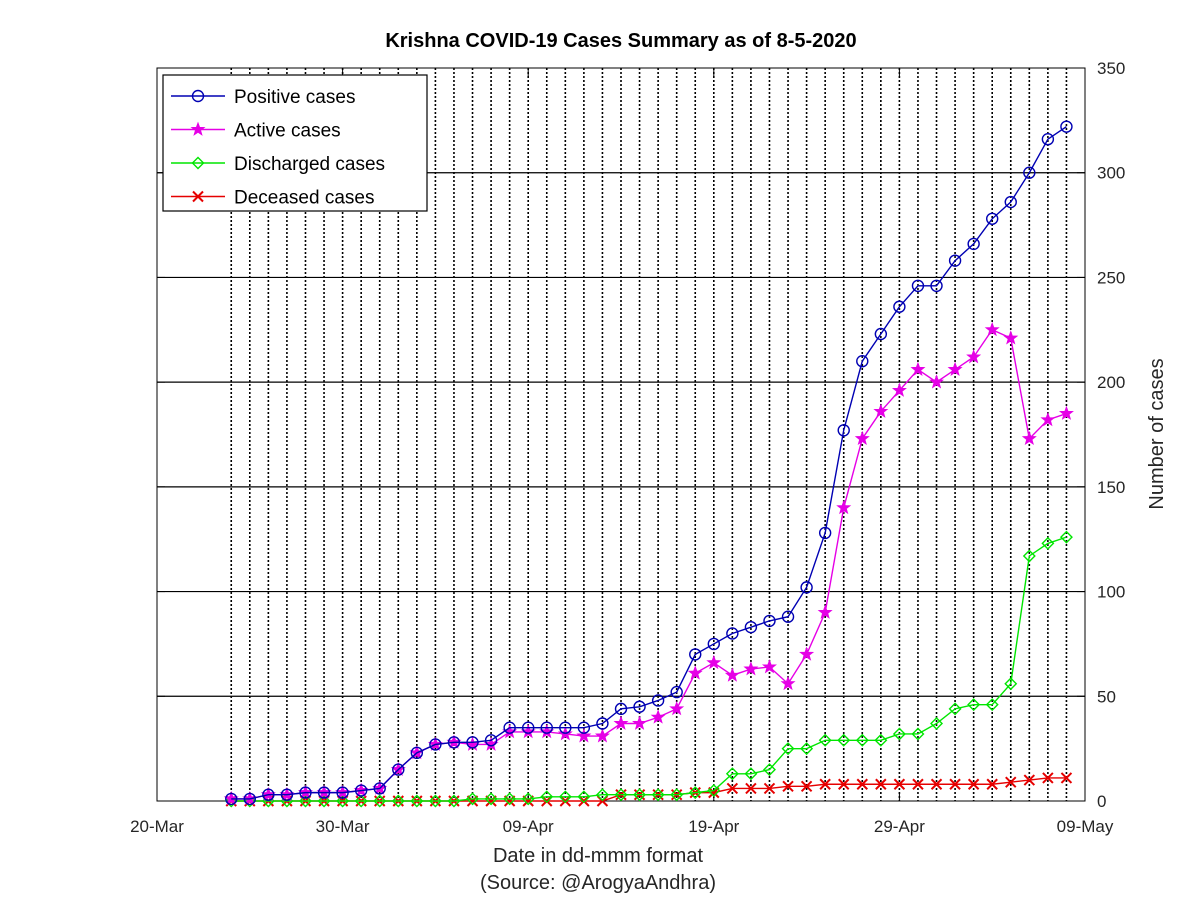  What do you see at coordinates (309, 164) in the screenshot?
I see `legend-label: Discharged cases` at bounding box center [309, 164].